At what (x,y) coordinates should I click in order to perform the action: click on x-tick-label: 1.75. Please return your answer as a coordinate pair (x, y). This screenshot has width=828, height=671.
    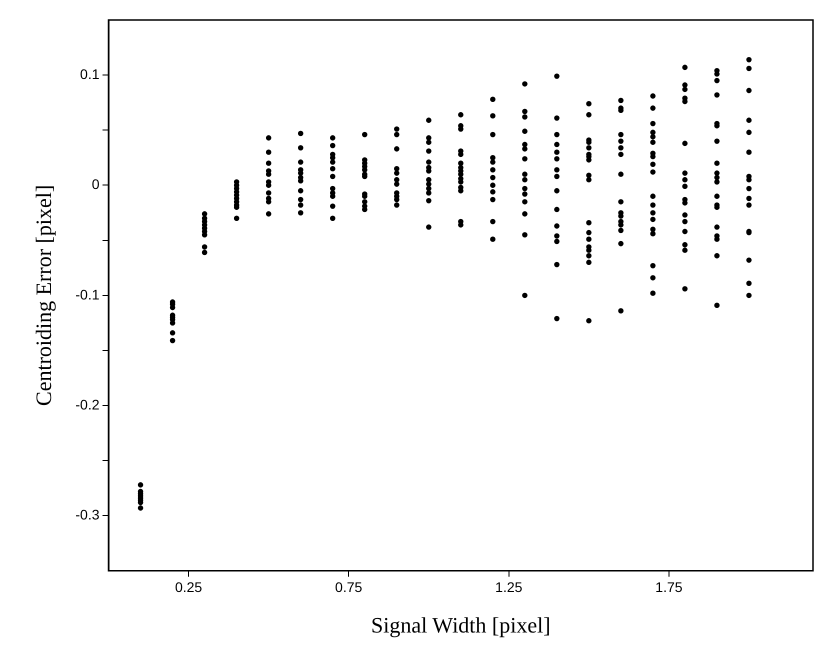
    Looking at the image, I should click on (669, 587).